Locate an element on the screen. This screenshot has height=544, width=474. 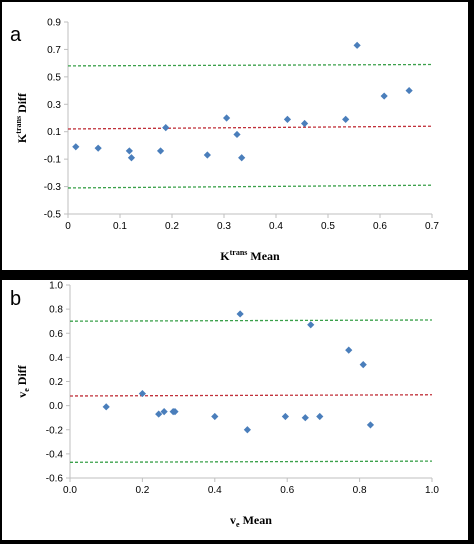
x-tick-label: 0.5 is located at coordinates (328, 226).